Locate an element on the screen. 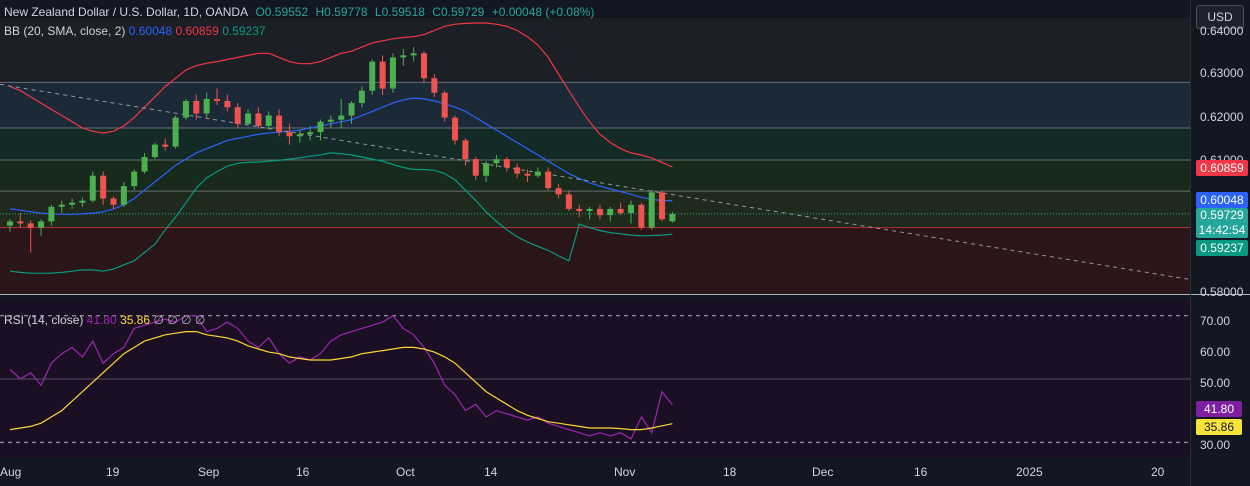  open-value: O0.59552 is located at coordinates (282, 12).